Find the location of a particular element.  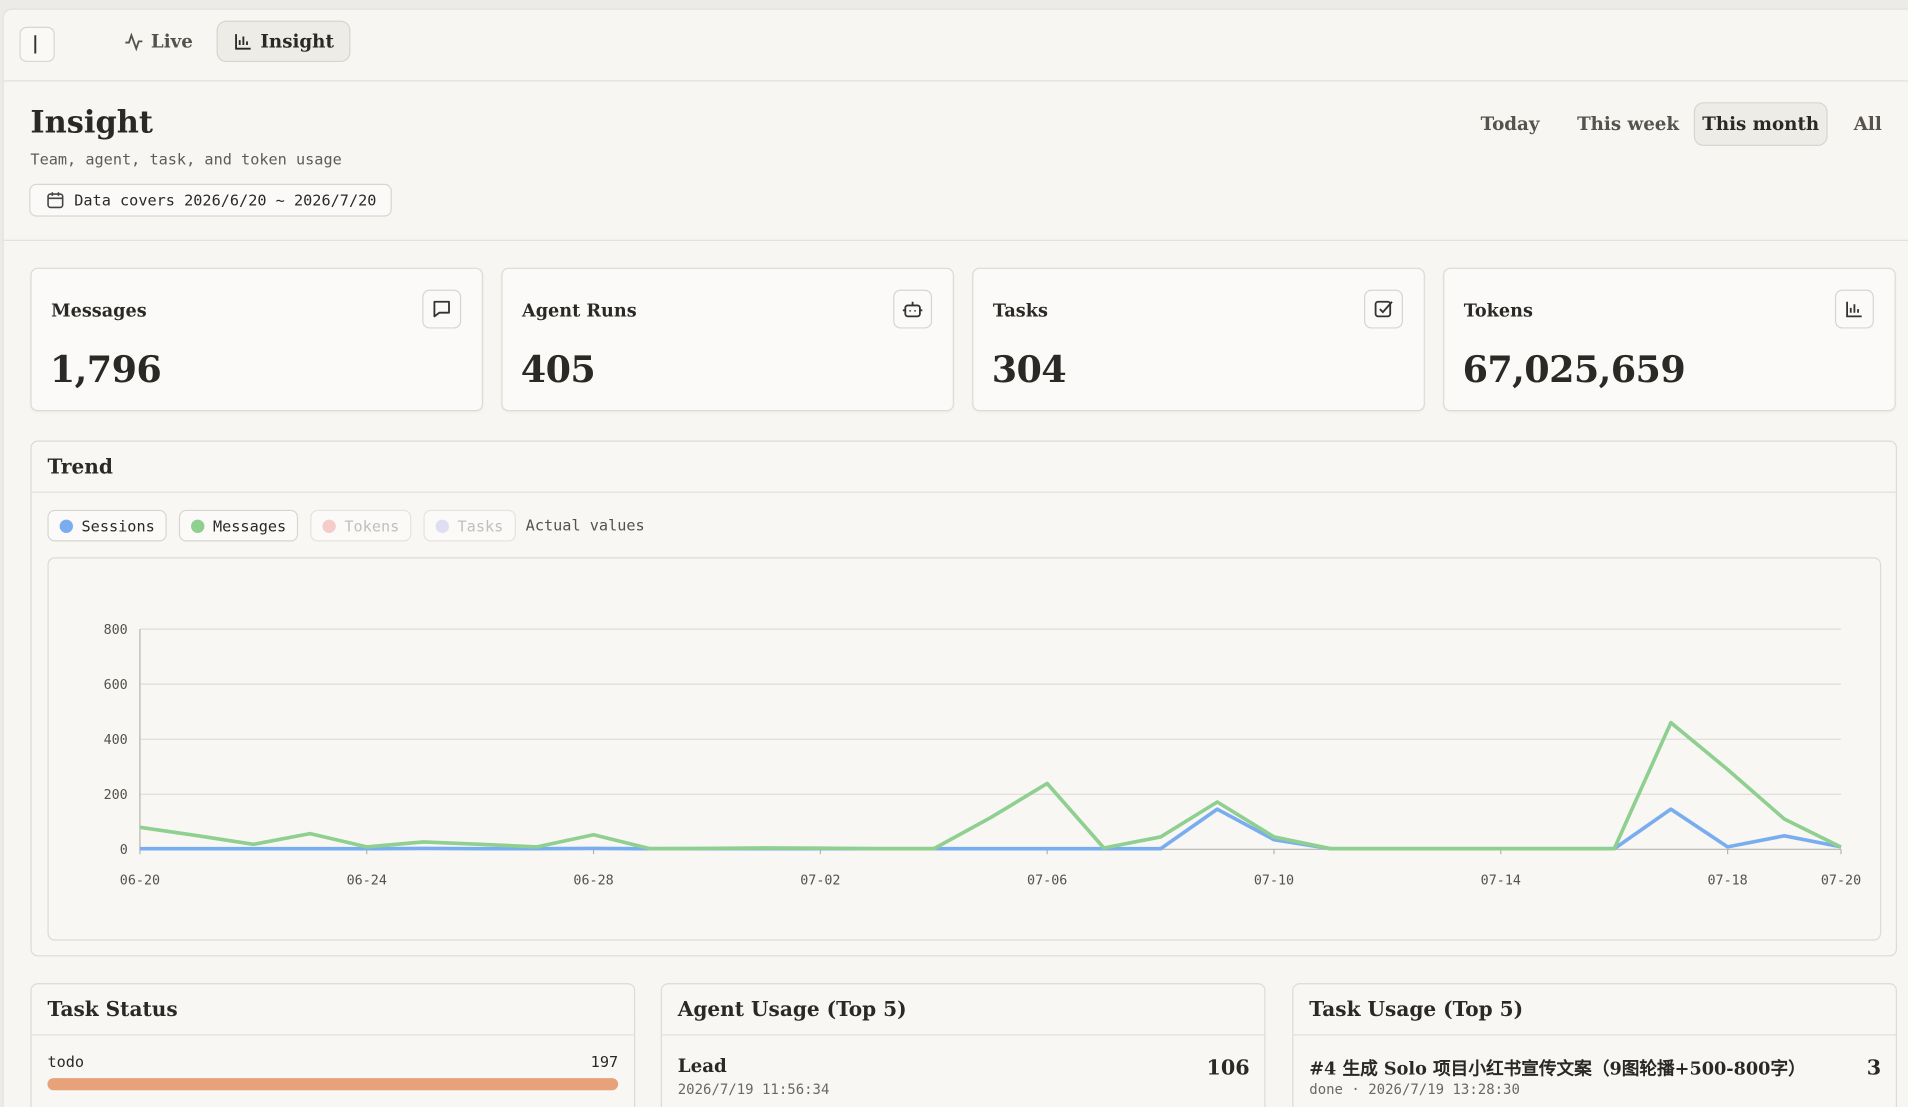

legend-label: Tasks is located at coordinates (480, 525).